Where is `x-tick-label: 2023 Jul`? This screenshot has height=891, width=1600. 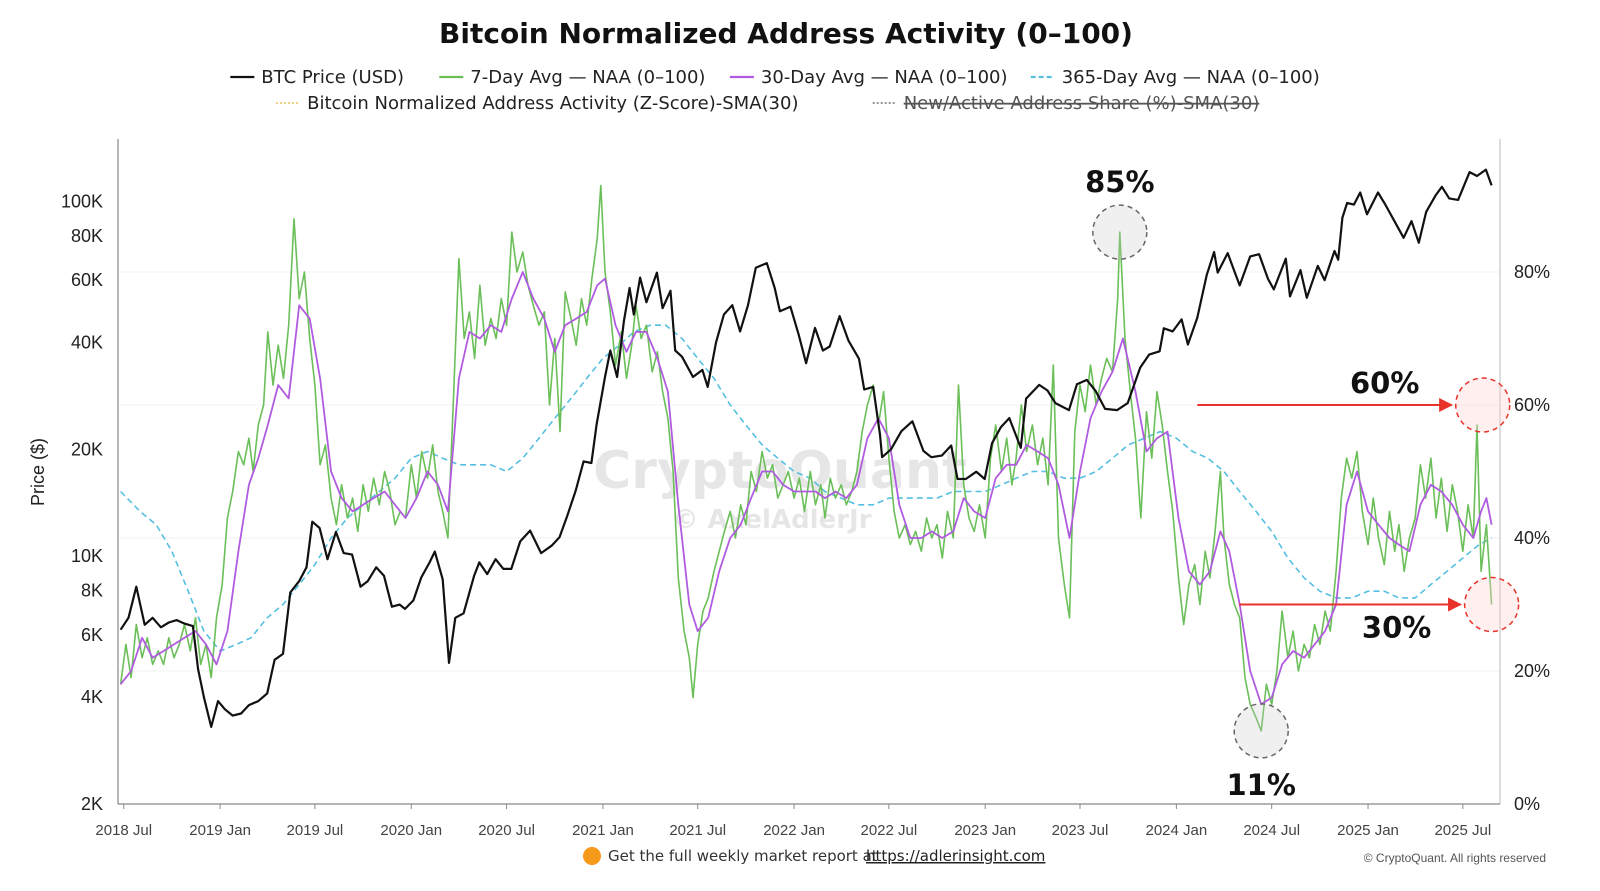 x-tick-label: 2023 Jul is located at coordinates (1080, 830).